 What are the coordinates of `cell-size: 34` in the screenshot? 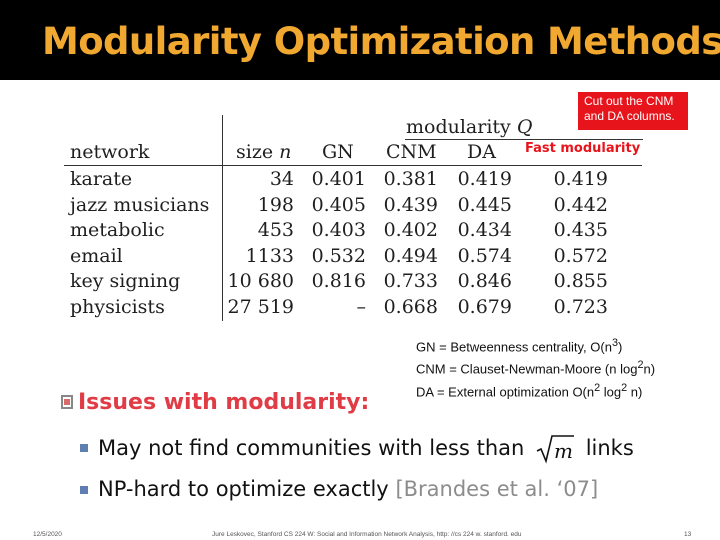 It's located at (281, 179).